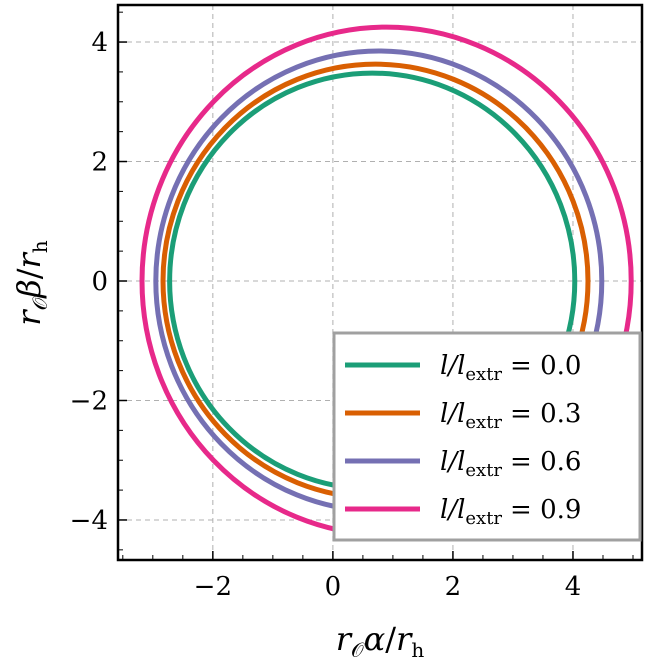 This screenshot has height=663, width=660. Describe the element at coordinates (573, 587) in the screenshot. I see `x-tick-label: 4` at that location.